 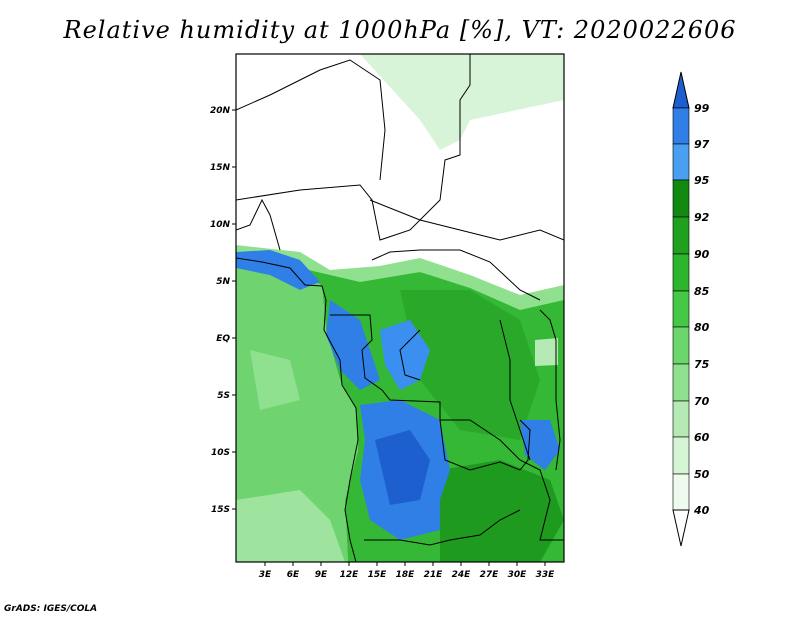 I want to click on colorbar-label: 70, so click(x=702, y=401).